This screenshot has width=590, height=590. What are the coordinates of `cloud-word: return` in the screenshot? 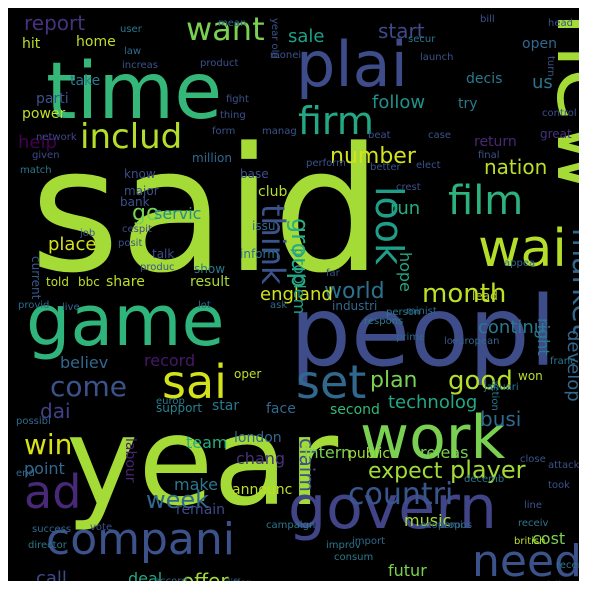 It's located at (495, 142).